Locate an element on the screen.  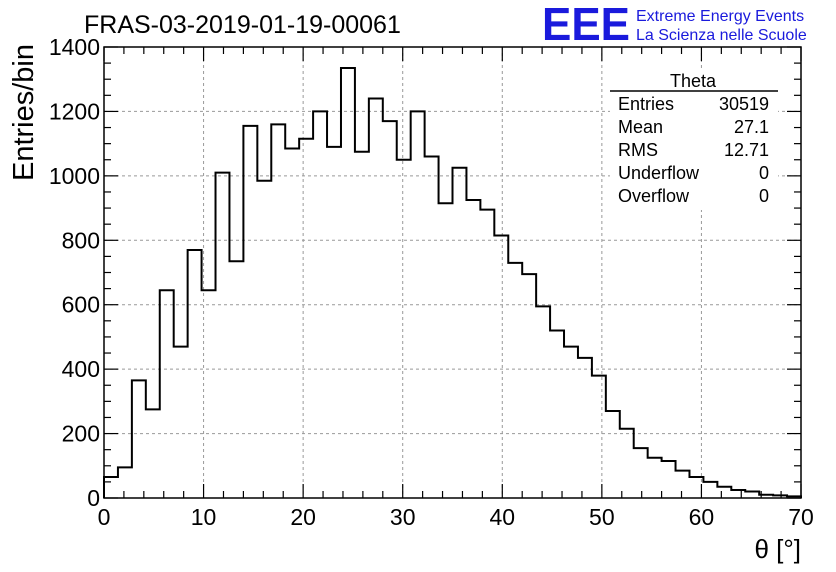
y-tick-labels: 0 200 400 600 800 1000 1200 1400 is located at coordinates (74, 272).